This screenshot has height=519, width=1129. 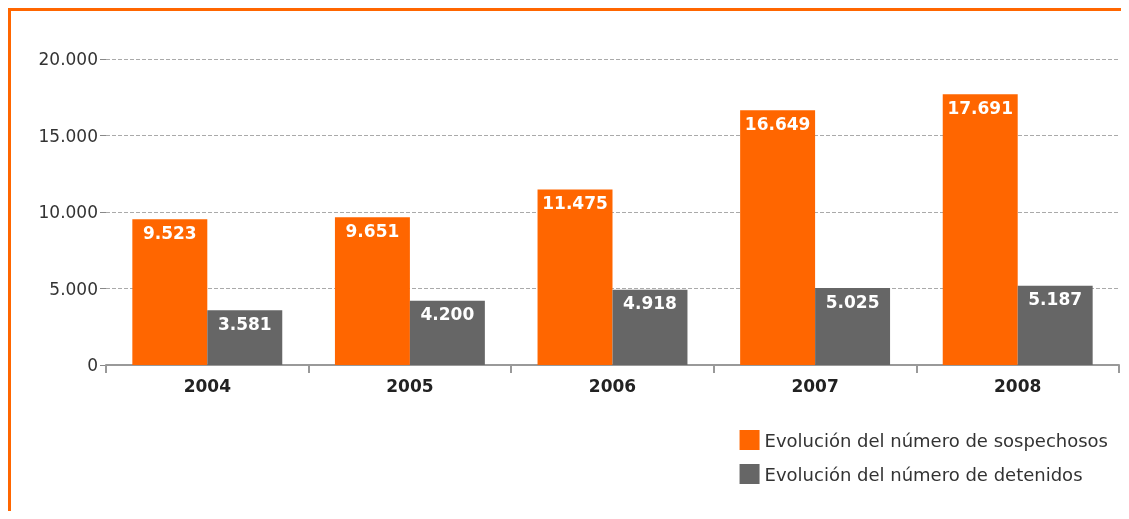 What do you see at coordinates (852, 301) in the screenshot?
I see `data-label: 5.025` at bounding box center [852, 301].